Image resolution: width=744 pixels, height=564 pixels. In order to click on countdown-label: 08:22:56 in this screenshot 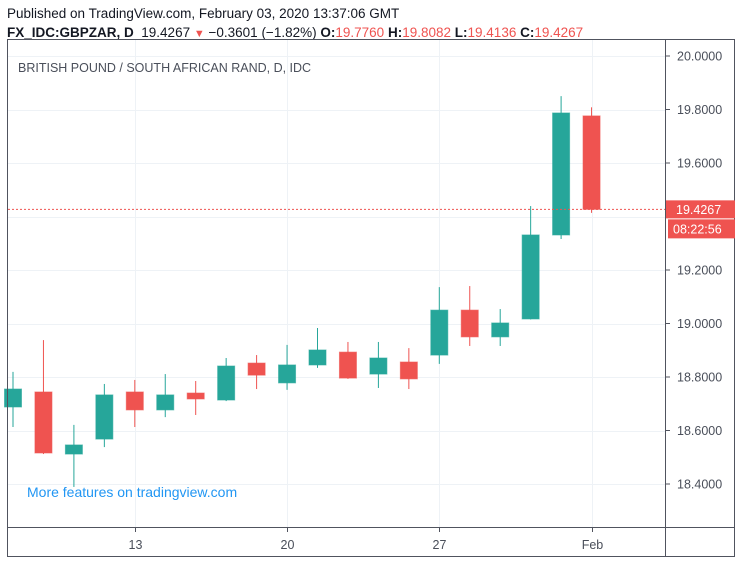, I will do `click(697, 229)`.